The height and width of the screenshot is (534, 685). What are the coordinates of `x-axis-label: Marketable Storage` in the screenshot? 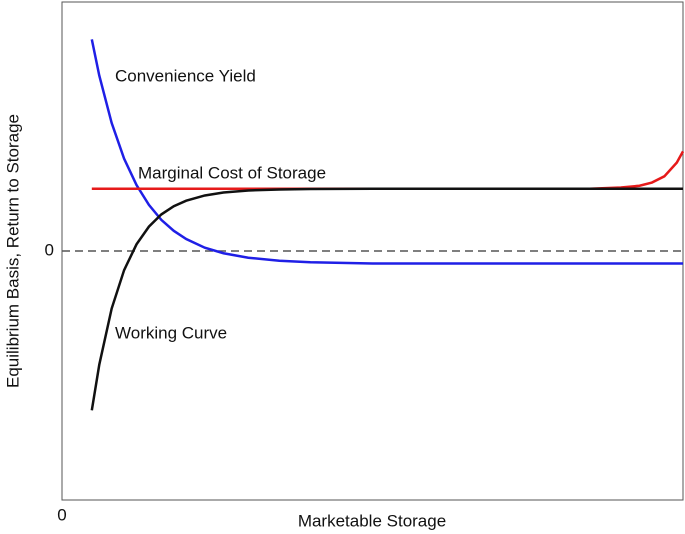 It's located at (372, 520).